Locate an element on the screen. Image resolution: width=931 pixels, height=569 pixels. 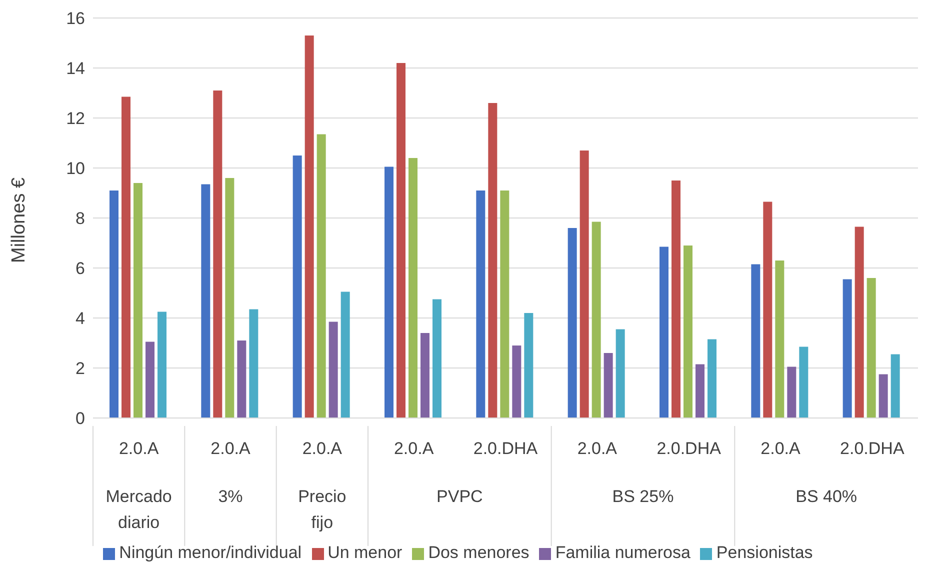
legend-label: Dos menores is located at coordinates (479, 552).